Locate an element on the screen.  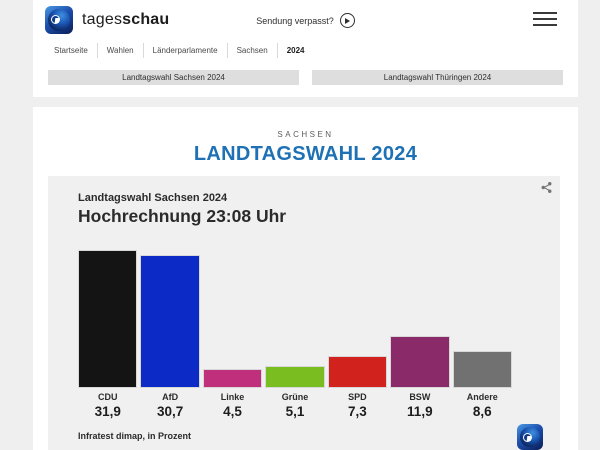
party-label: AfD is located at coordinates (170, 397).